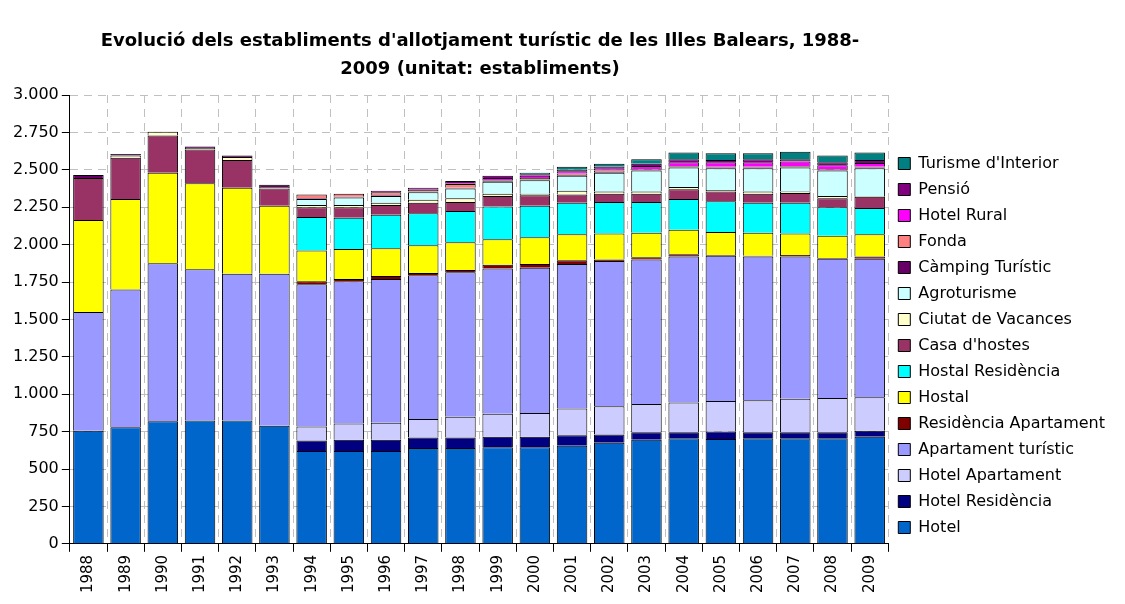 This screenshot has height=604, width=1125. Describe the element at coordinates (944, 188) in the screenshot. I see `legend-label: Pensió` at that location.